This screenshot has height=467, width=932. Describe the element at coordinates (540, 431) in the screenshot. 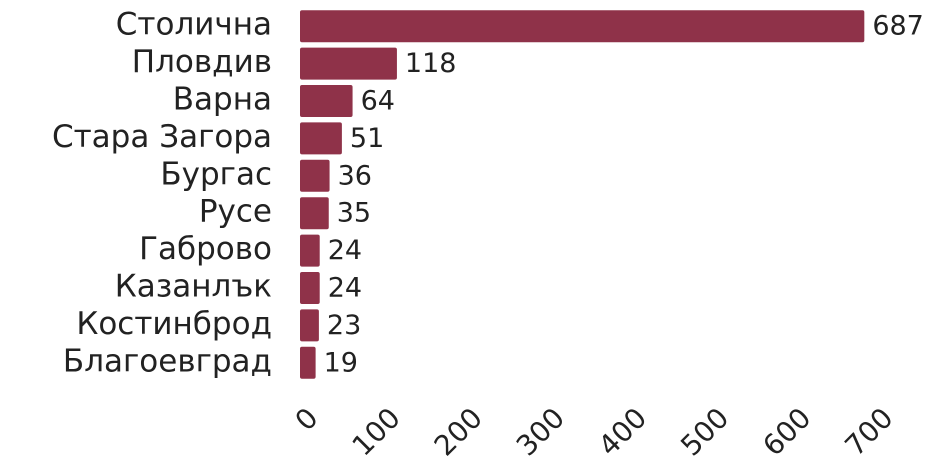

I see `x-tick-label: 300` at that location.